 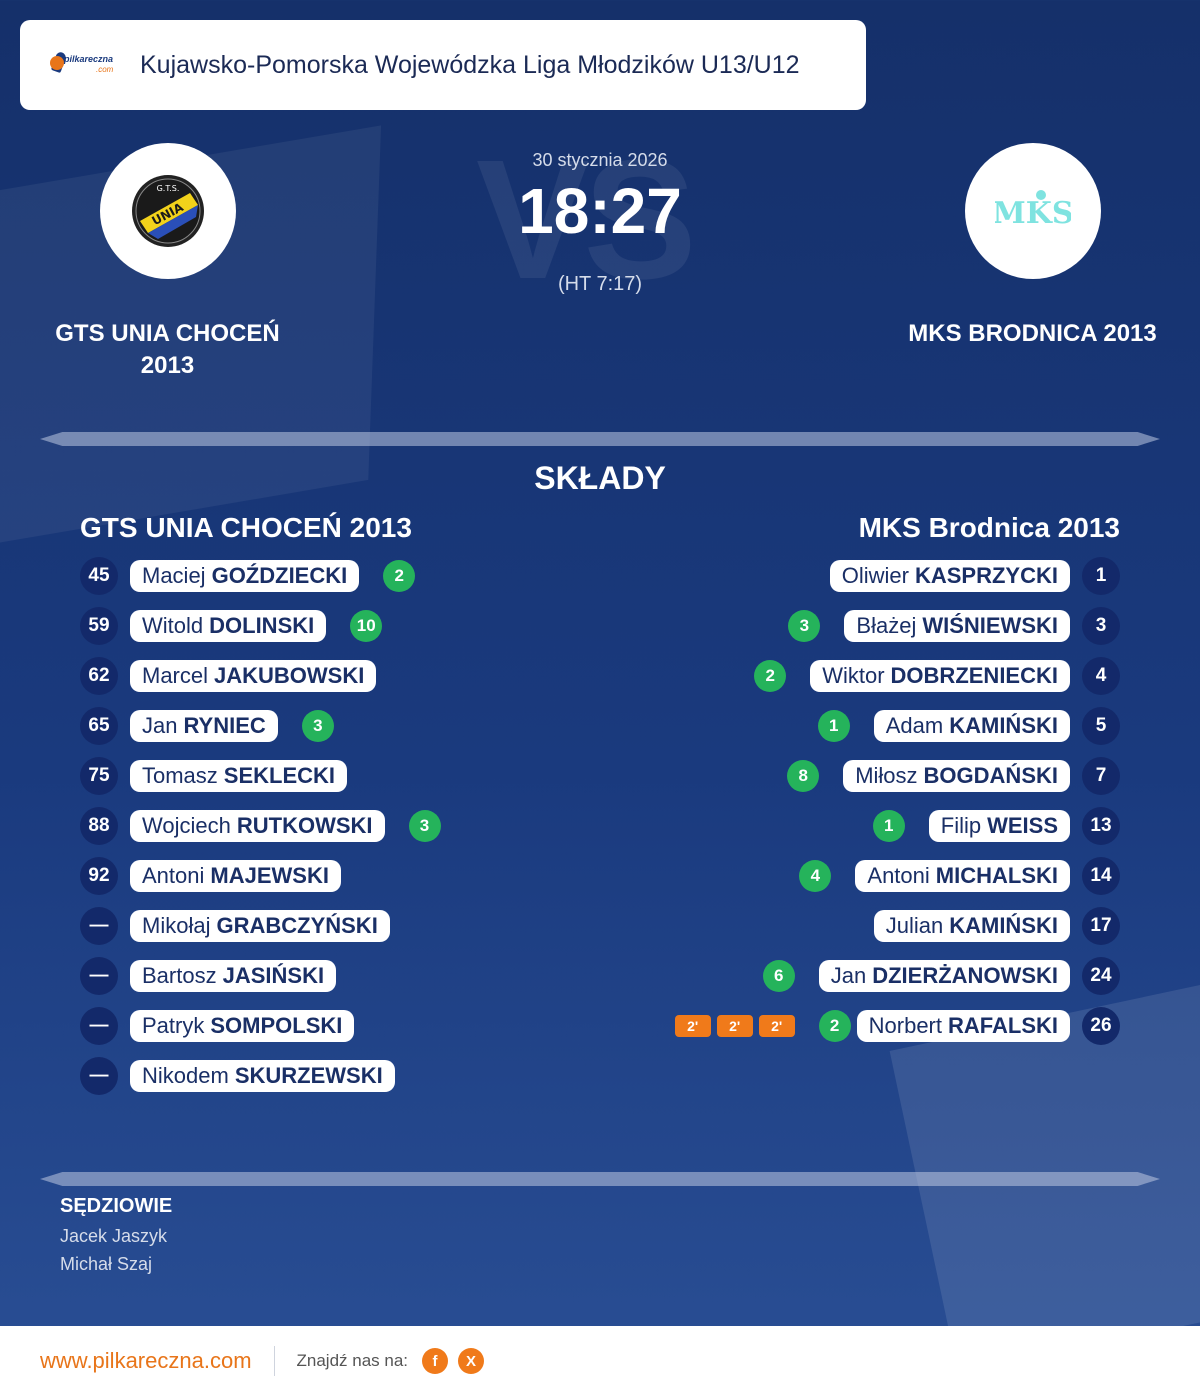 I want to click on website-link: www.pilkareczna.com, so click(x=146, y=1360).